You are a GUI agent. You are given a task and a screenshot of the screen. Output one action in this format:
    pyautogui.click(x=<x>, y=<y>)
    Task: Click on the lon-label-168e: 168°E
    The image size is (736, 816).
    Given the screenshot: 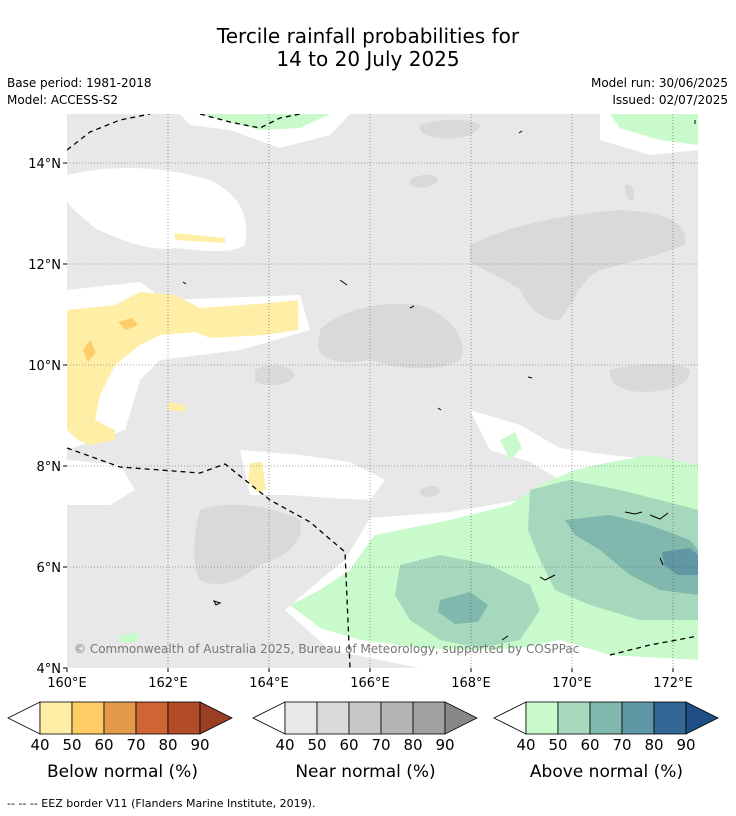 What is the action you would take?
    pyautogui.click(x=471, y=683)
    